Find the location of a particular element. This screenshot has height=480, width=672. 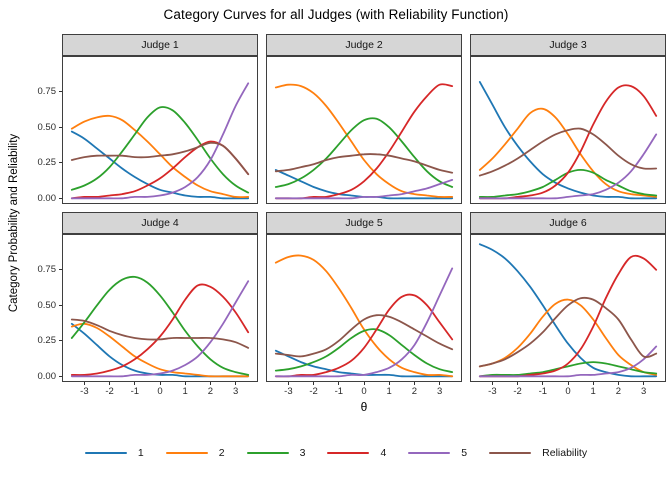

legend-item-2: 2 is located at coordinates (195, 453).